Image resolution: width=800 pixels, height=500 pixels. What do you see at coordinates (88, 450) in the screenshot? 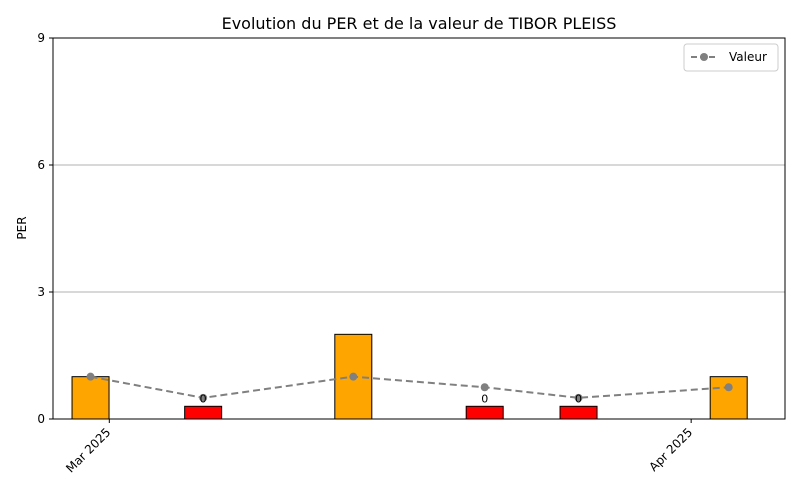
I see `x-tick-label: Mar 2025` at bounding box center [88, 450].